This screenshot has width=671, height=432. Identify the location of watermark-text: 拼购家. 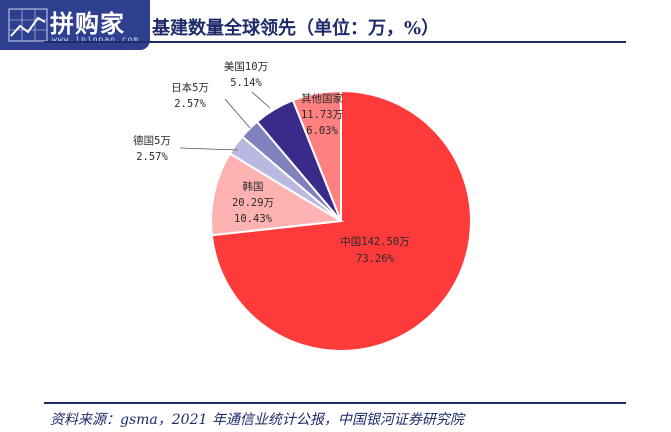
(87, 24).